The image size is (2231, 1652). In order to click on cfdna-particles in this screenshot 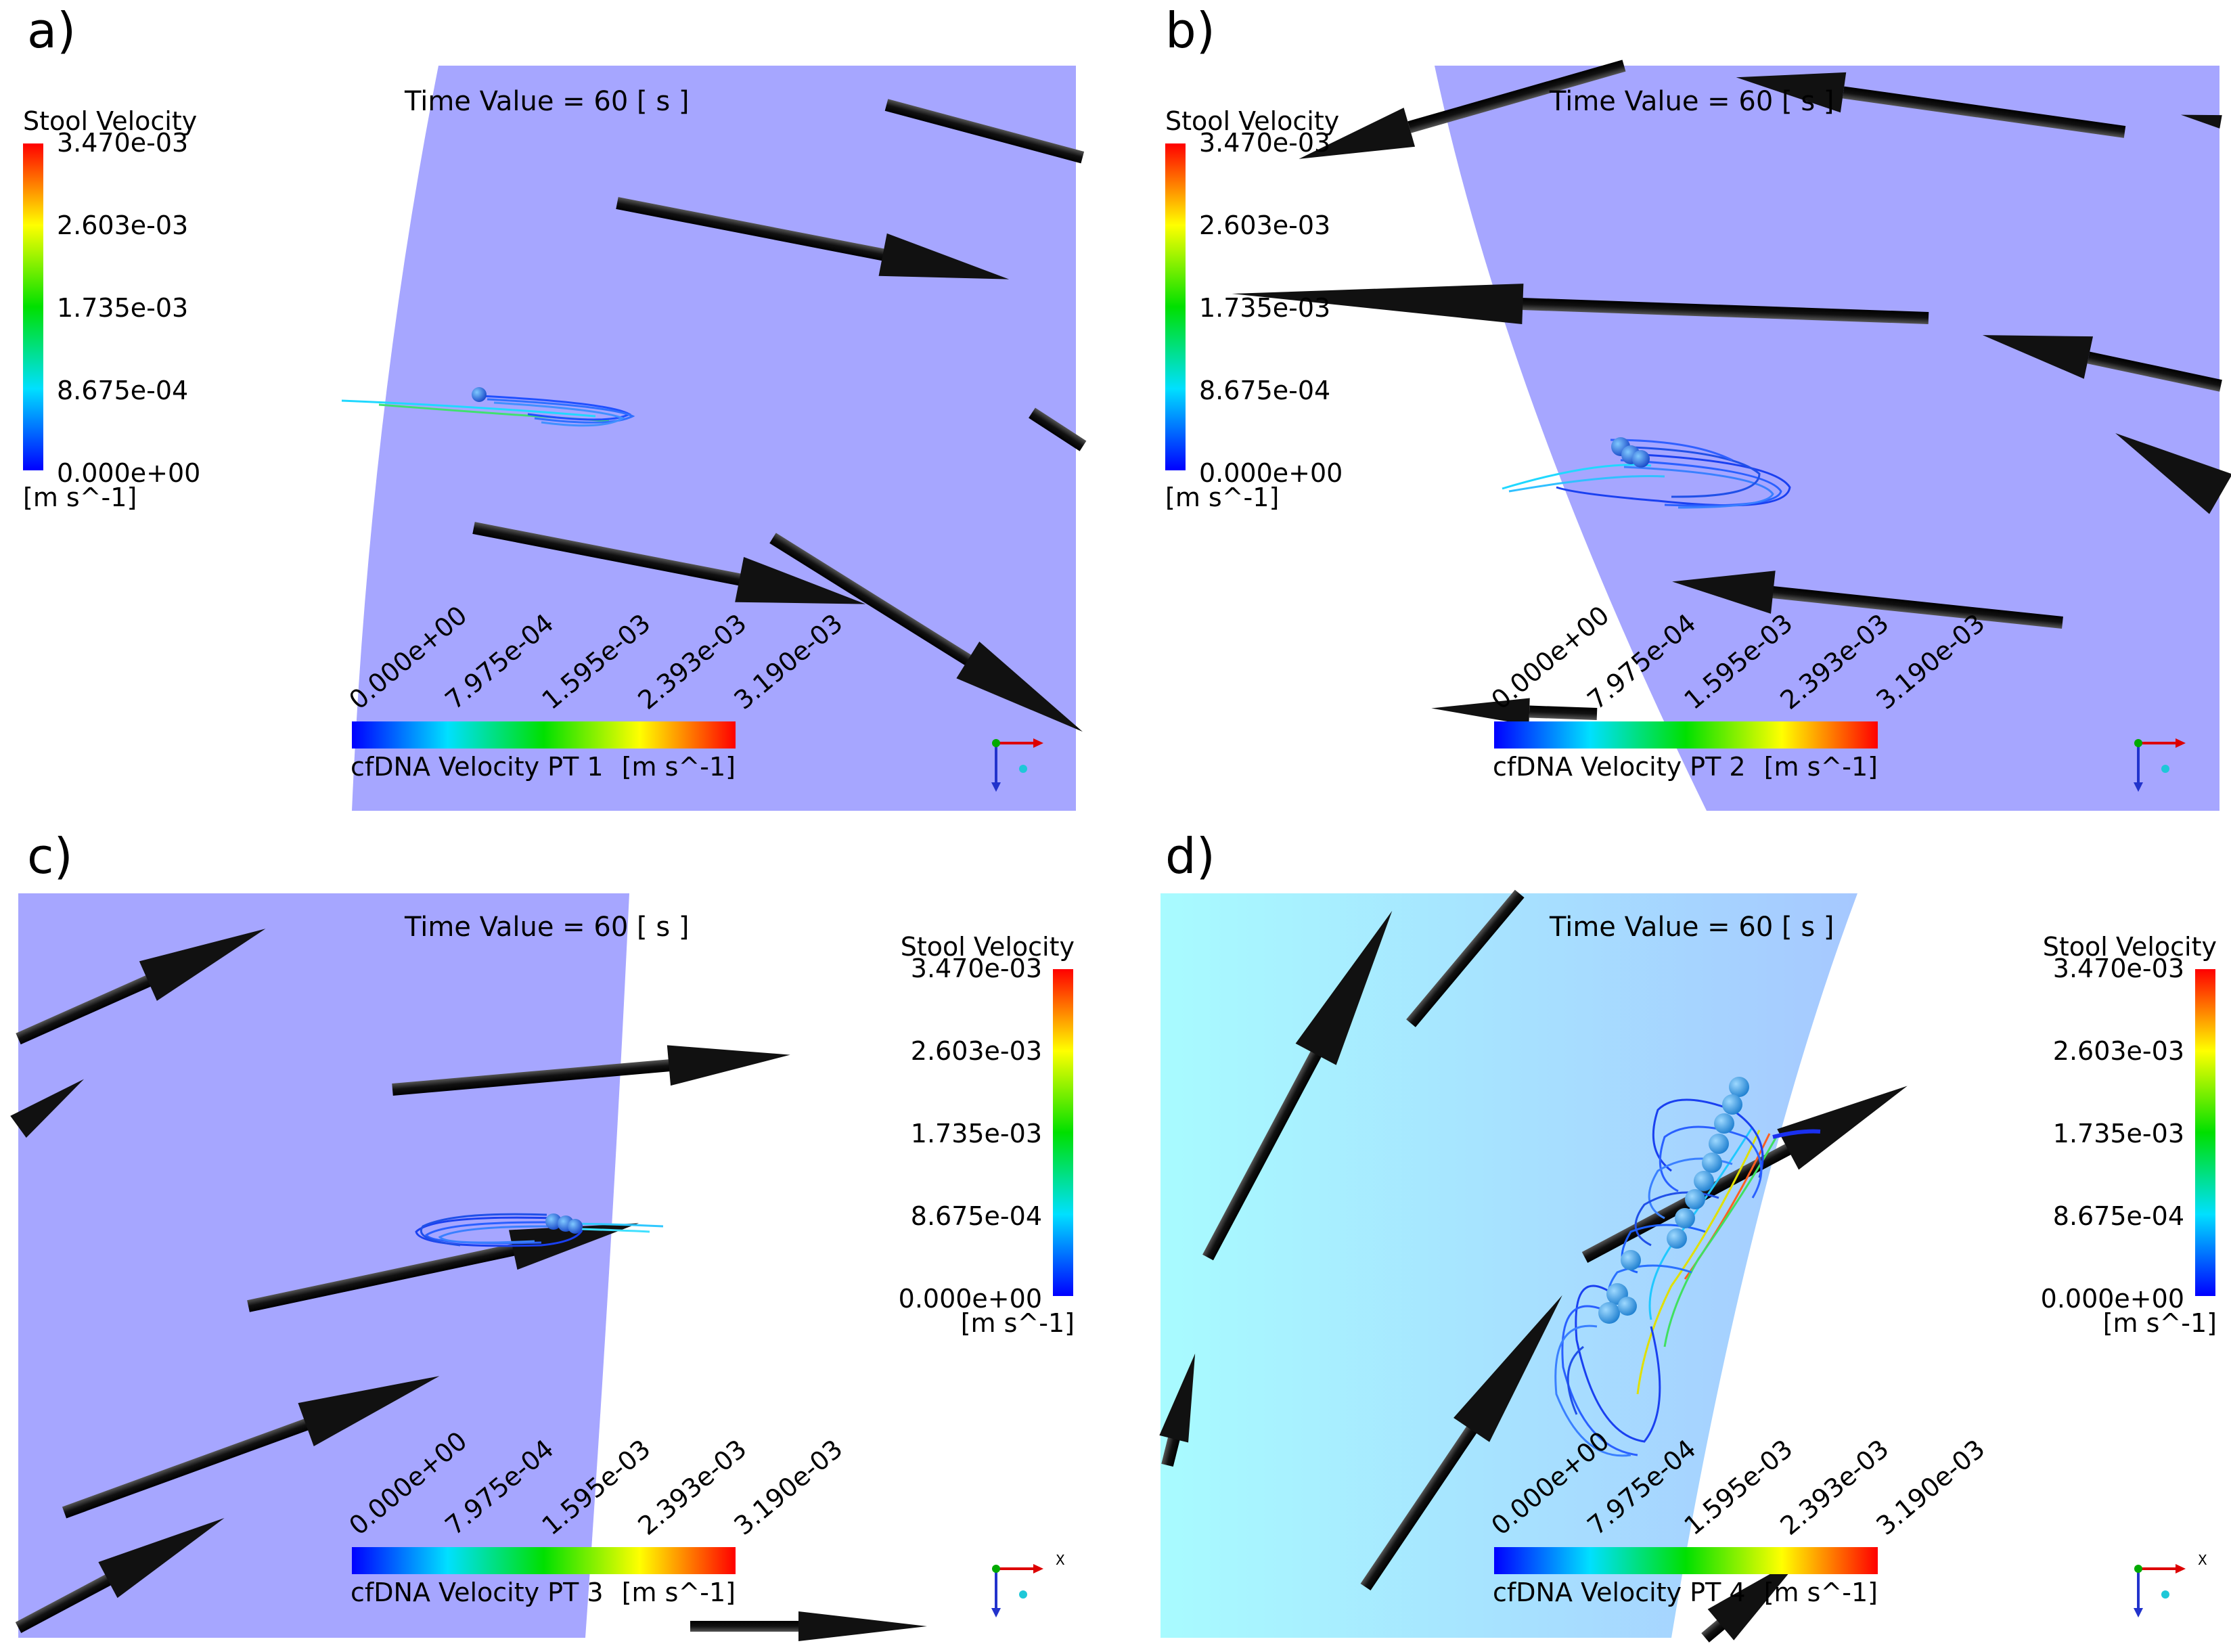, I will do `click(1673, 1200)`.